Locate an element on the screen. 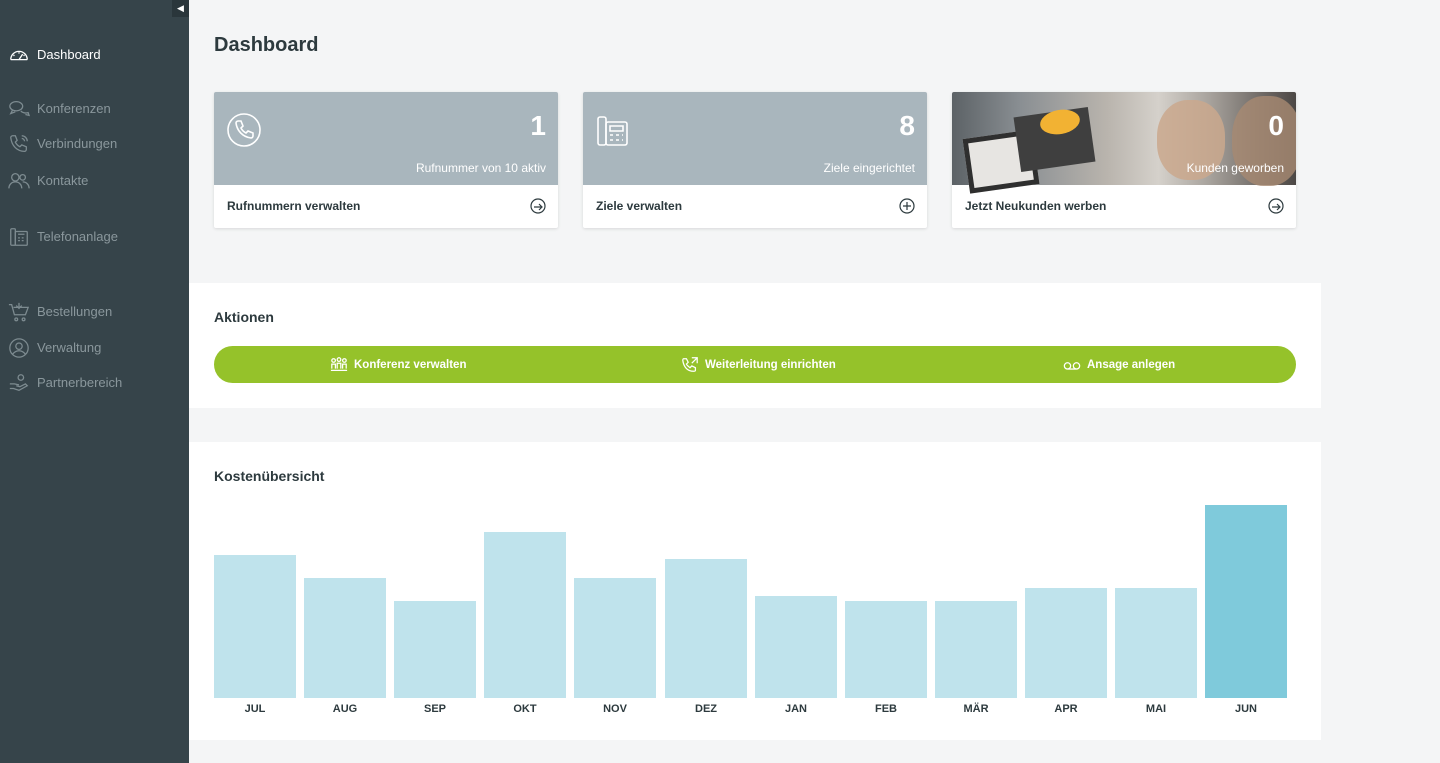 This screenshot has width=1440, height=763. x-tick-label: JAN is located at coordinates (795, 709).